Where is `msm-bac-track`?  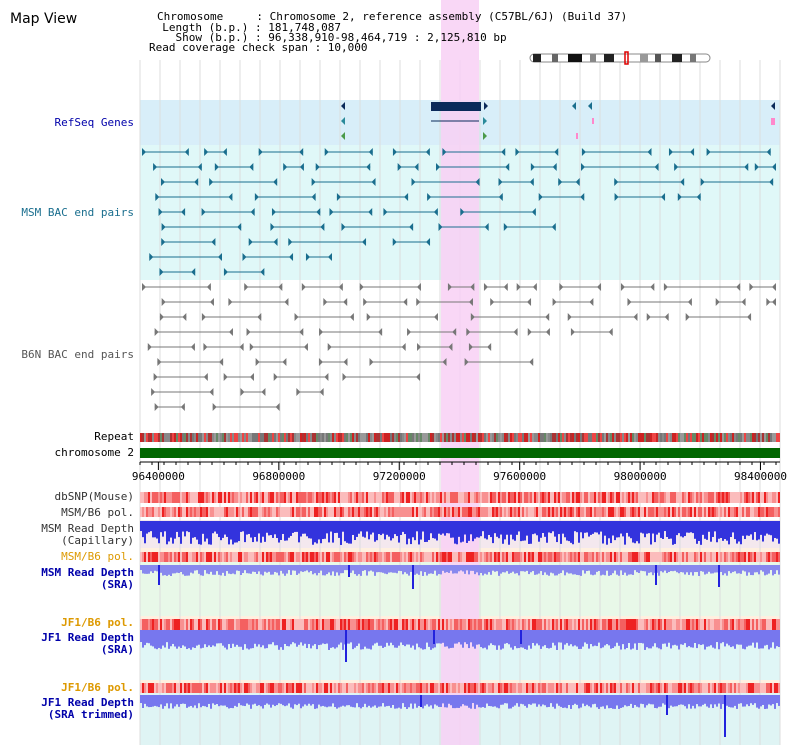 msm-bac-track is located at coordinates (459, 212).